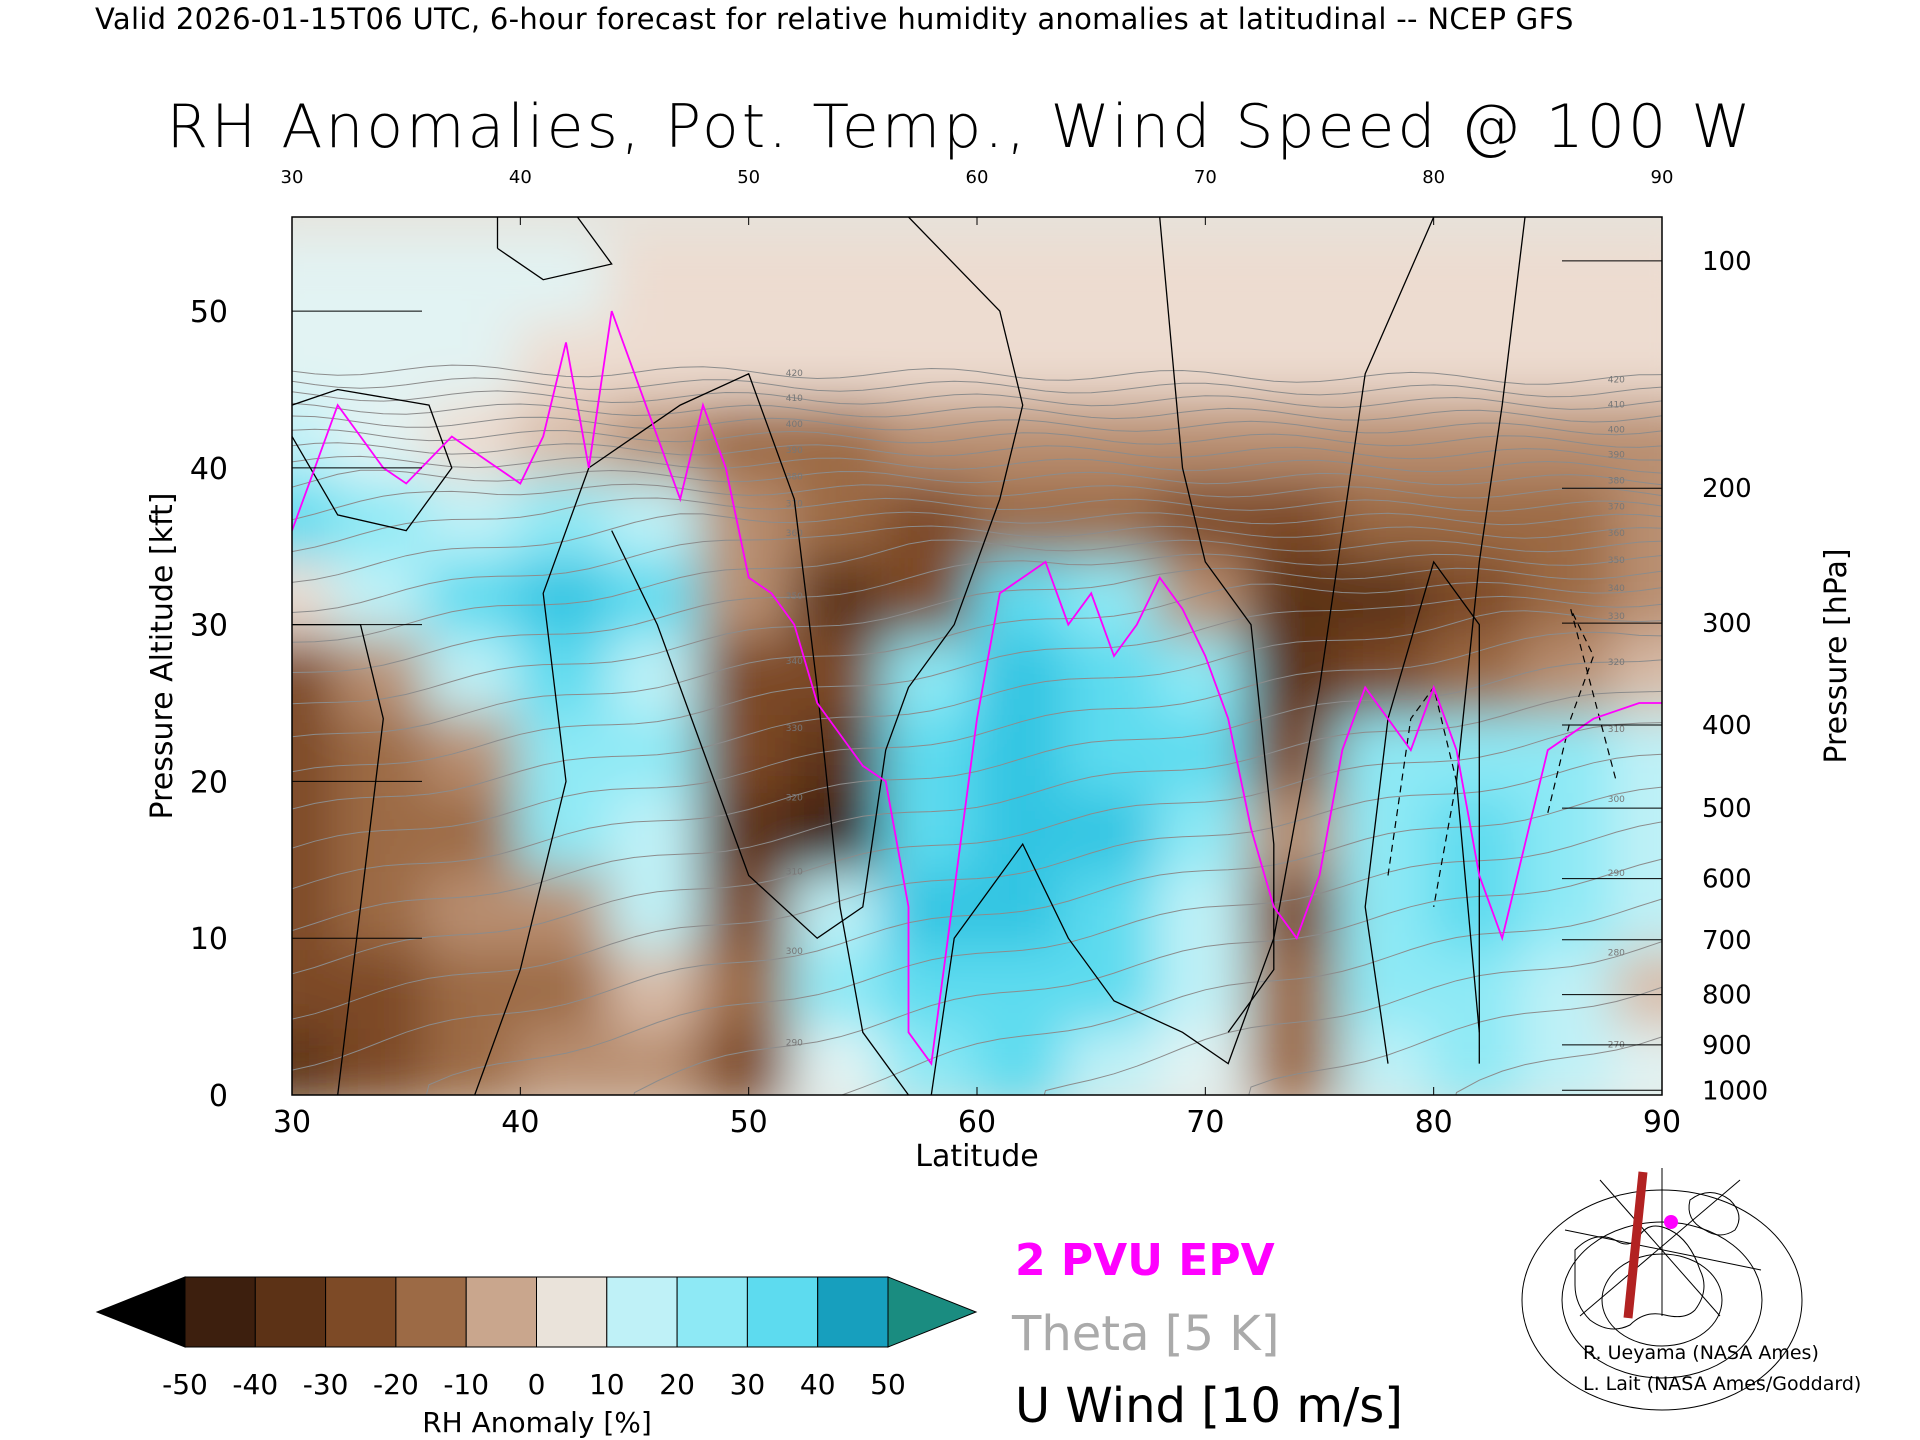 This screenshot has height=1440, width=1920. Describe the element at coordinates (1671, 1222) in the screenshot. I see `location-marker` at that location.